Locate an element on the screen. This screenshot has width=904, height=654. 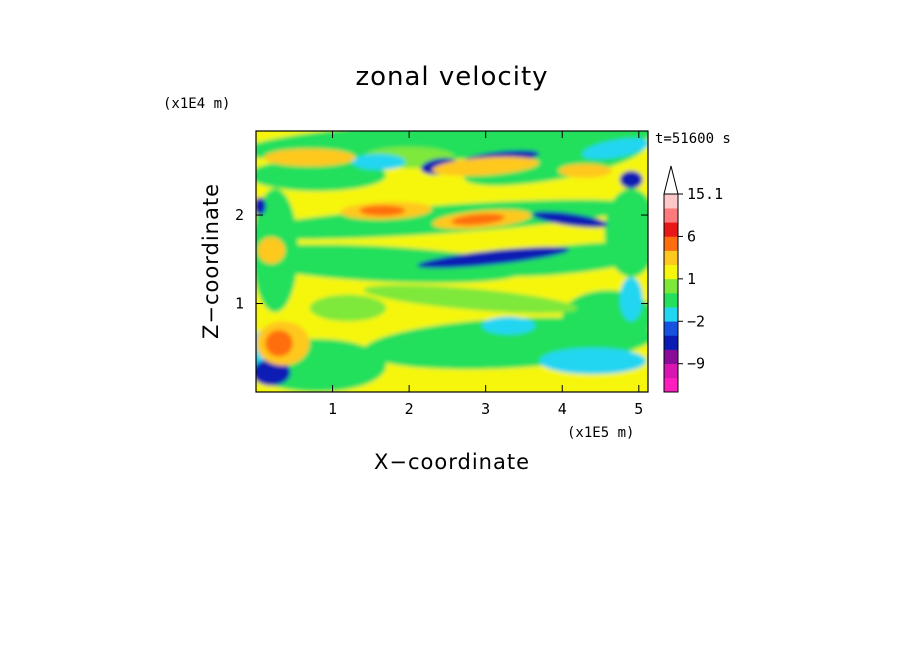
y-unit-label: (x1E4 m) is located at coordinates (196, 104).